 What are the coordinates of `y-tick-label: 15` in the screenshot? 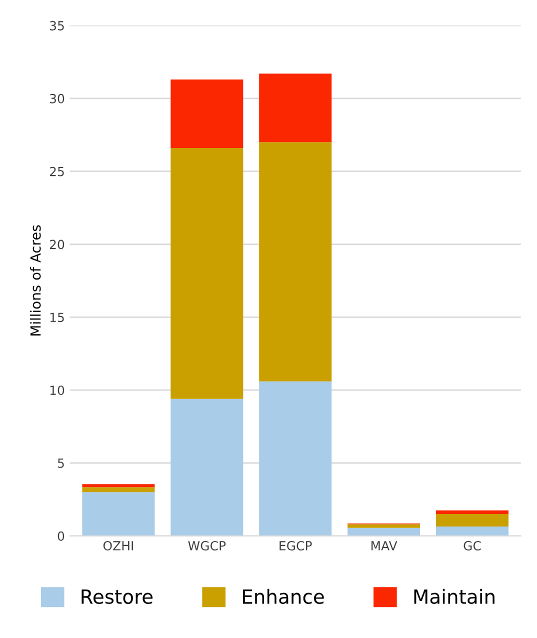 It's located at (57, 317).